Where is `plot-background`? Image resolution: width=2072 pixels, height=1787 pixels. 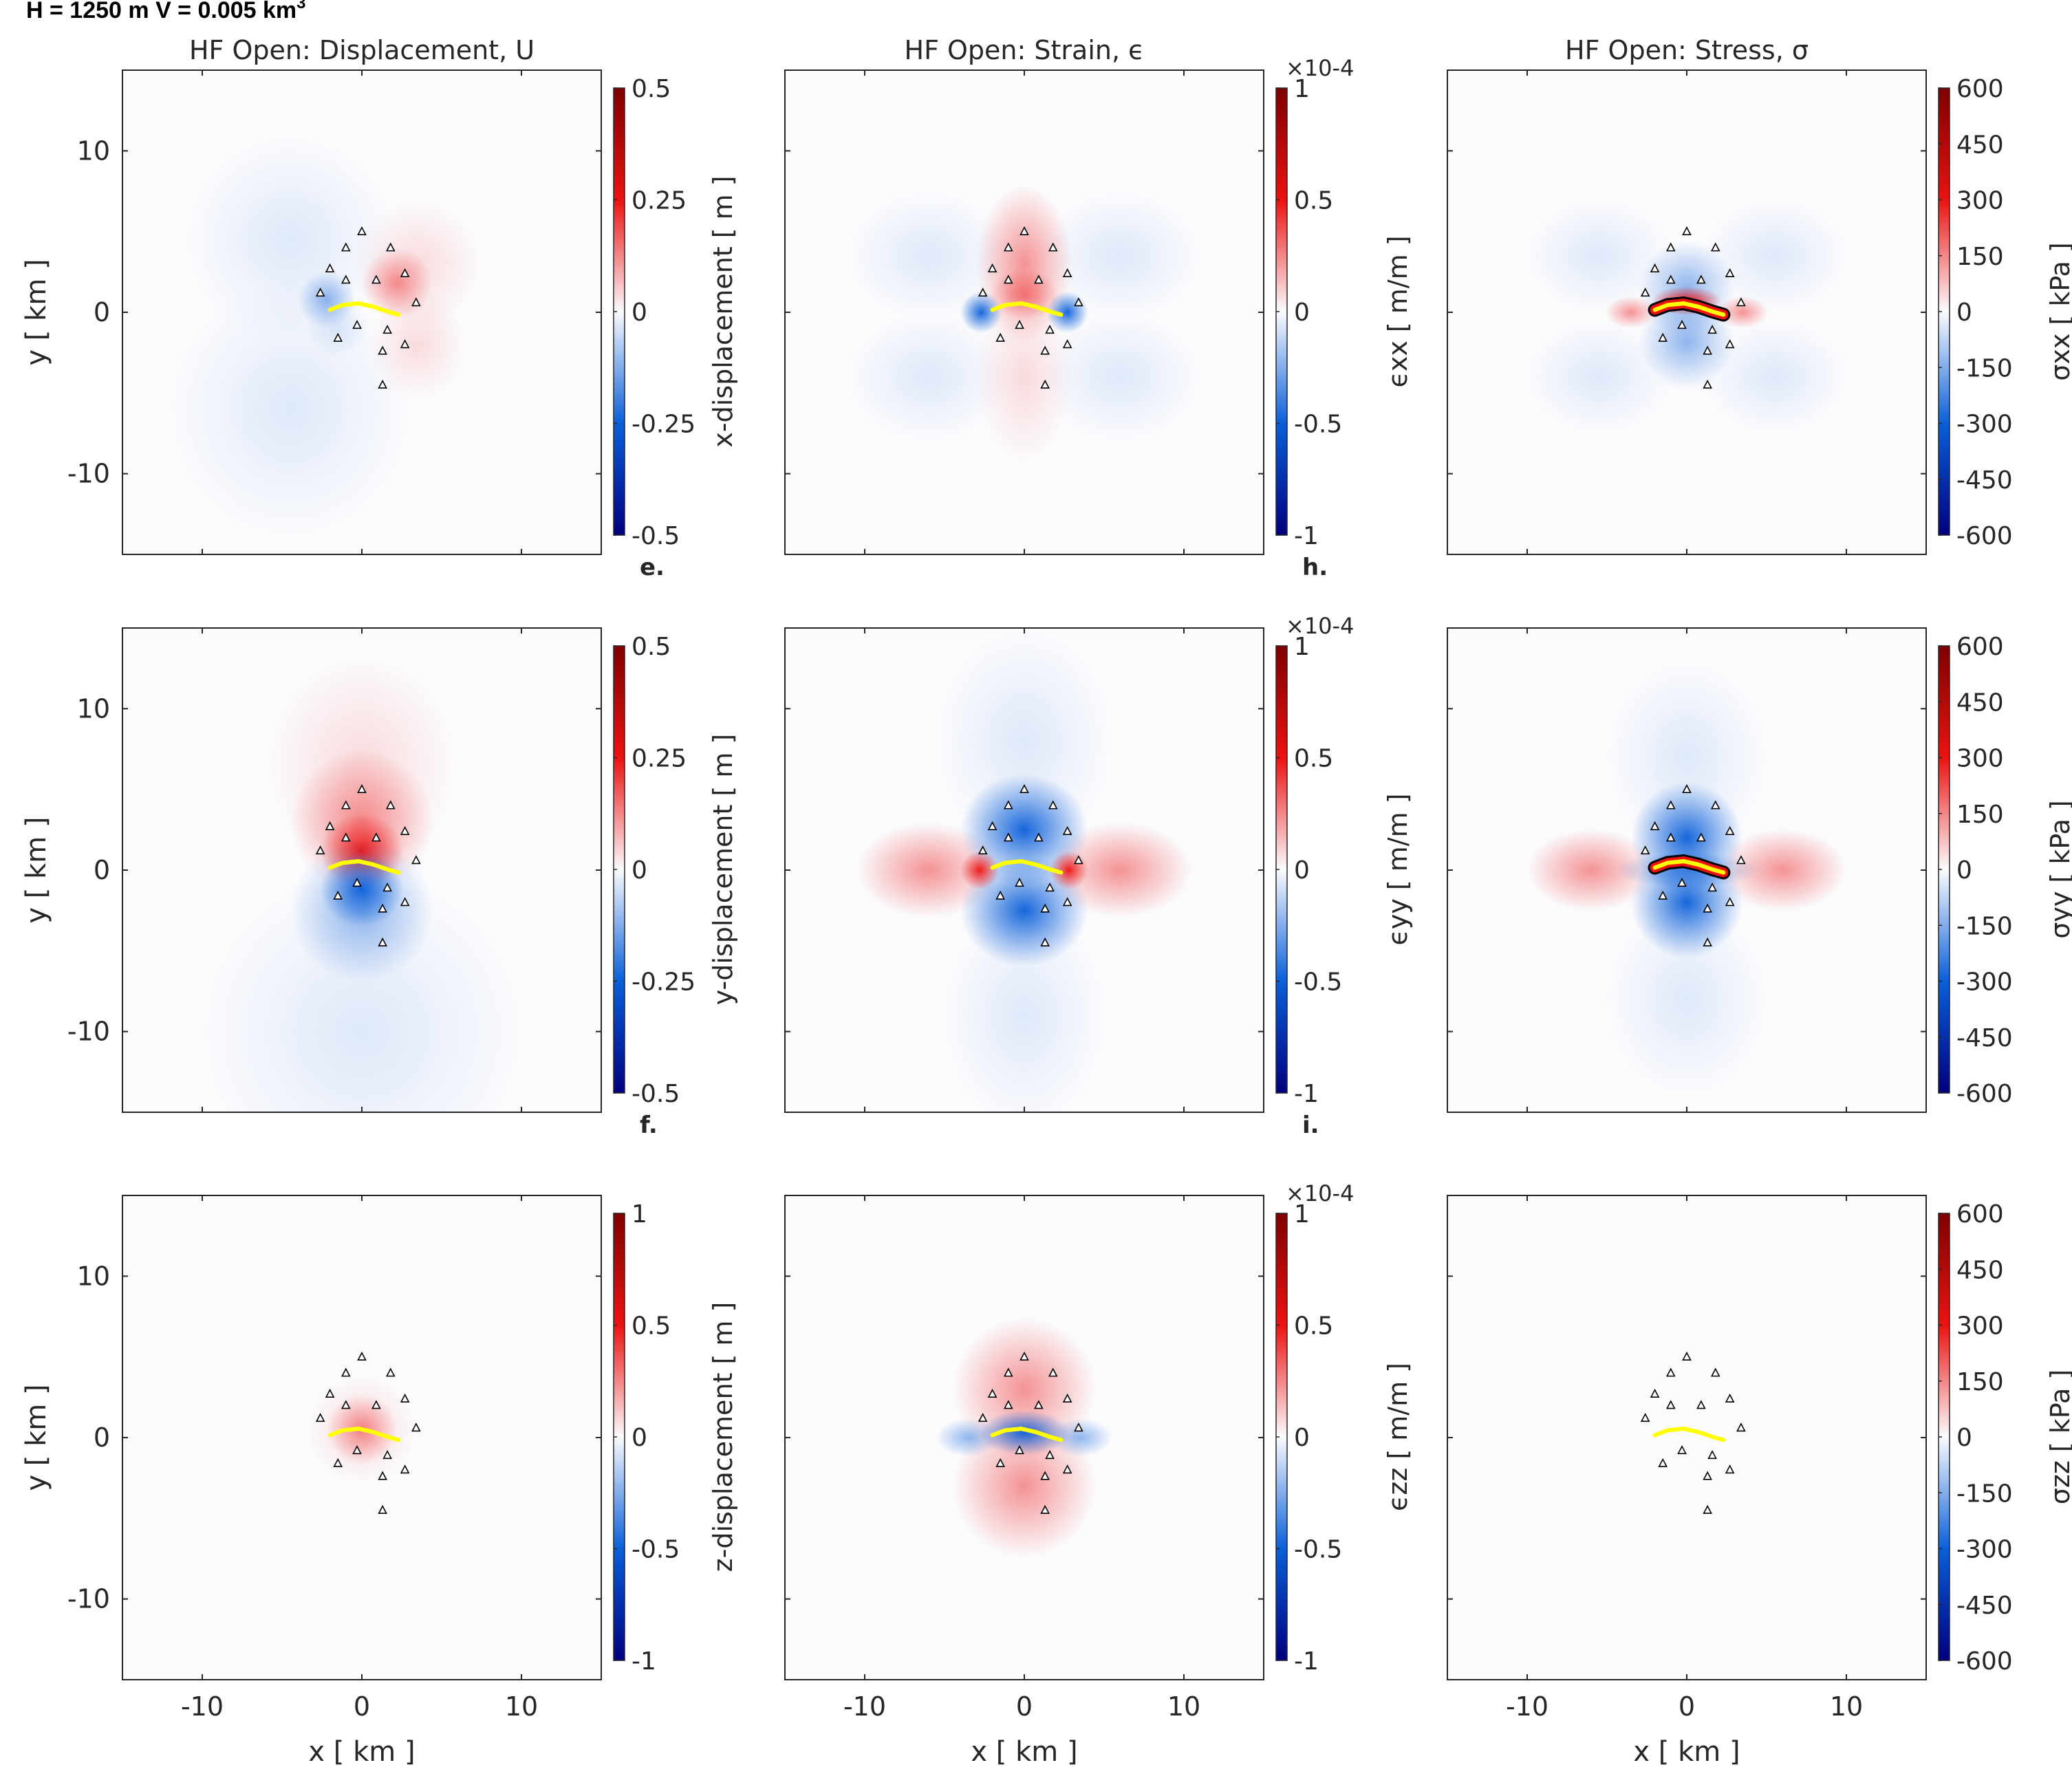 plot-background is located at coordinates (1687, 1437).